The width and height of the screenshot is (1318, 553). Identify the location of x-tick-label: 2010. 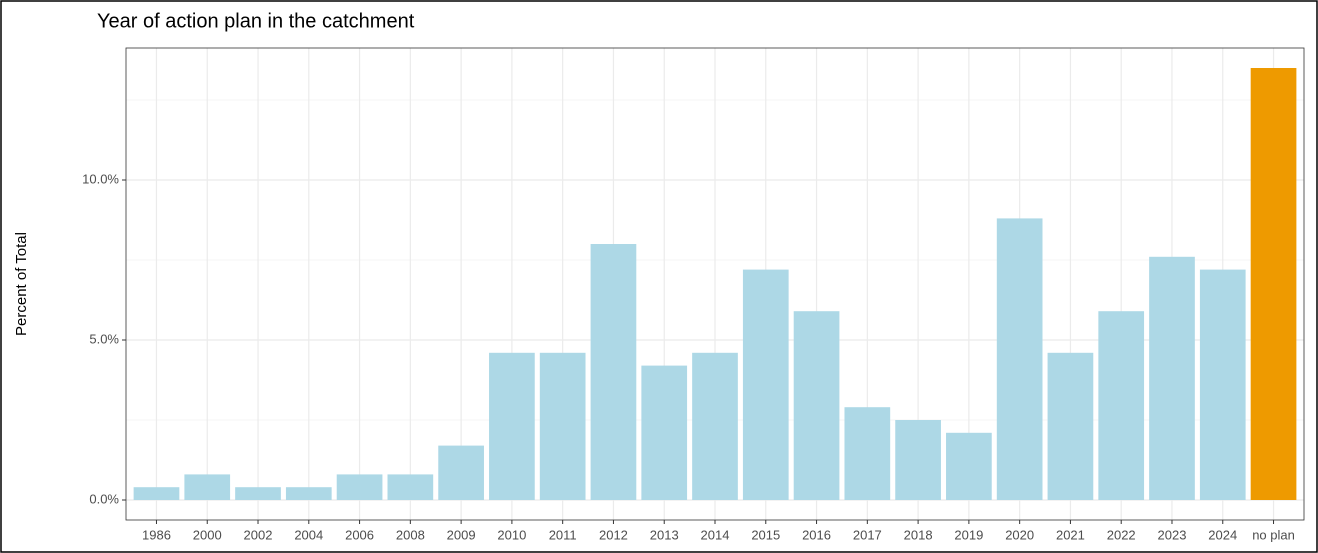
(511, 534).